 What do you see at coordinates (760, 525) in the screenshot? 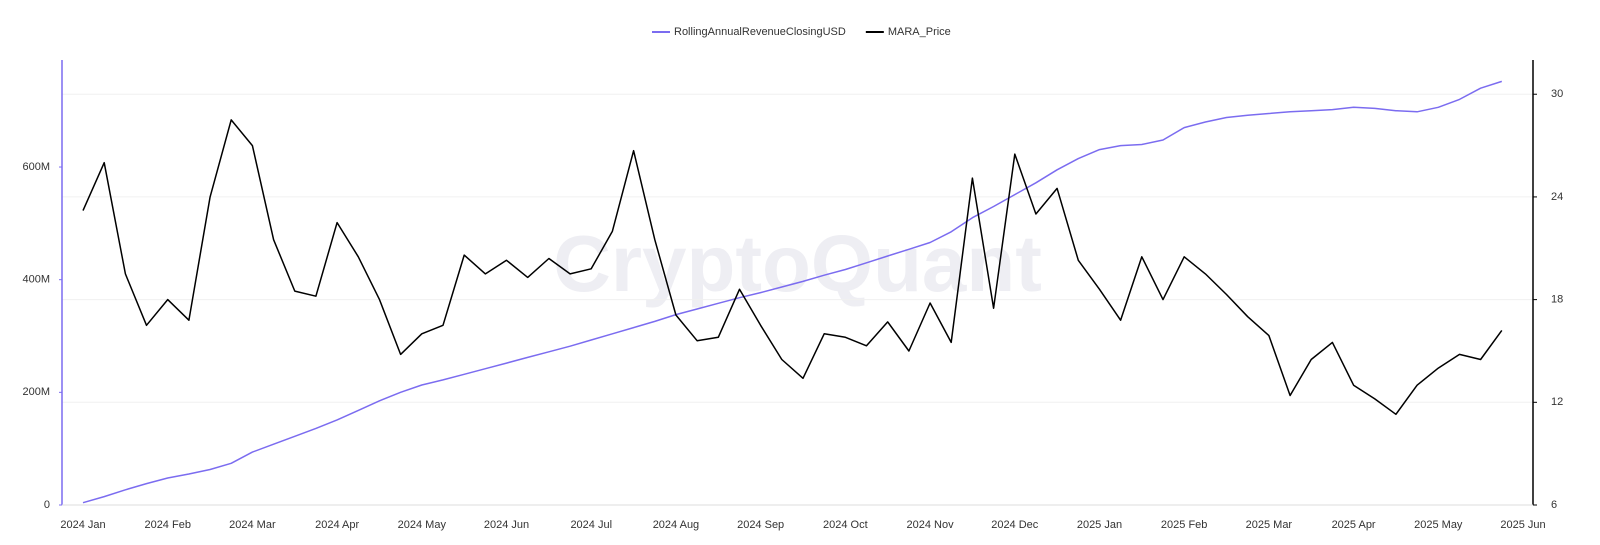
I see `x-tick-label: 2024 Sep` at bounding box center [760, 525].